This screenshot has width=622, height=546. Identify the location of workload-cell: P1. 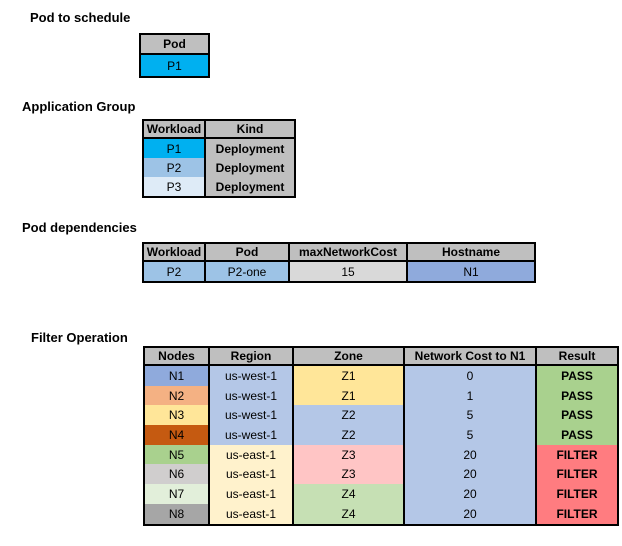
(175, 148).